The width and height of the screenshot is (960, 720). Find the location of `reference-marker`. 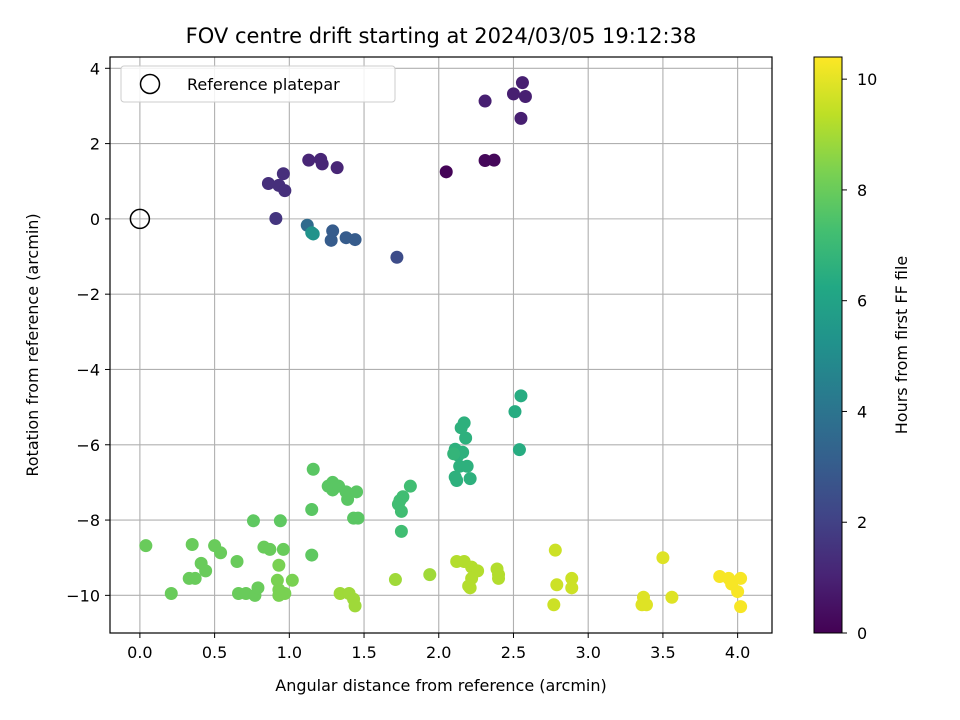

reference-marker is located at coordinates (140, 219).